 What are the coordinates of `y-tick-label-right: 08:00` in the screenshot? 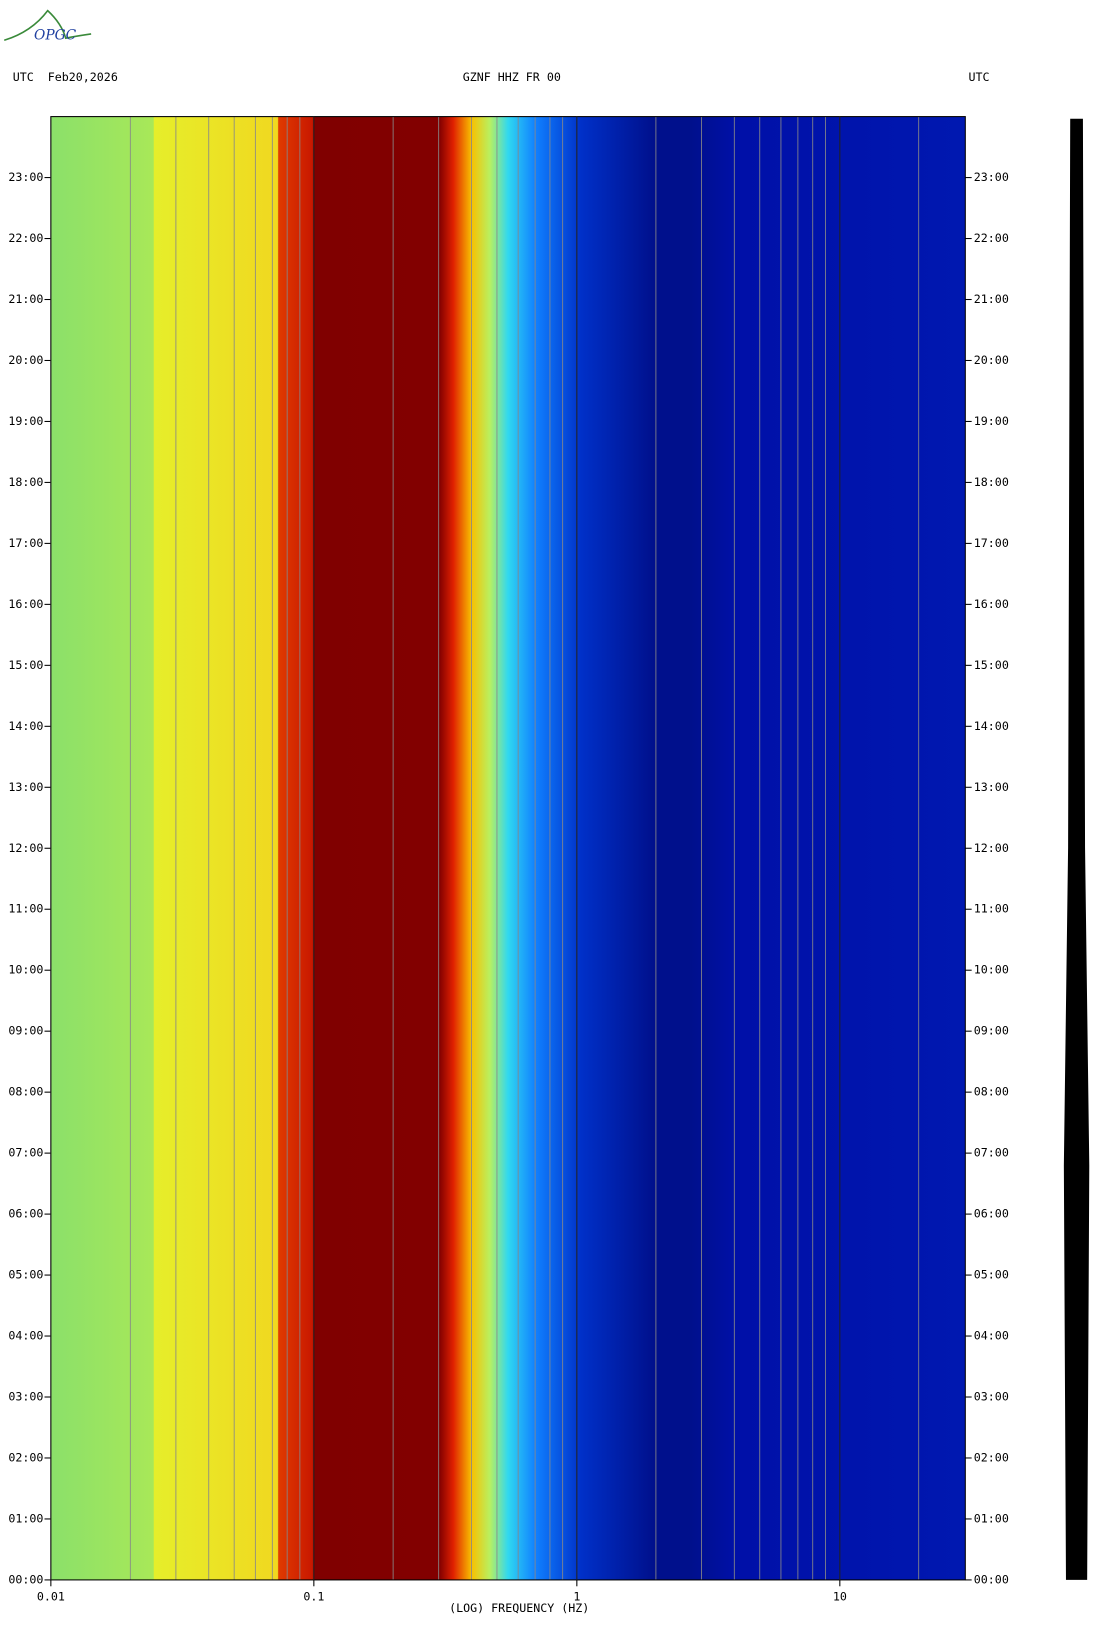 It's located at (991, 1092).